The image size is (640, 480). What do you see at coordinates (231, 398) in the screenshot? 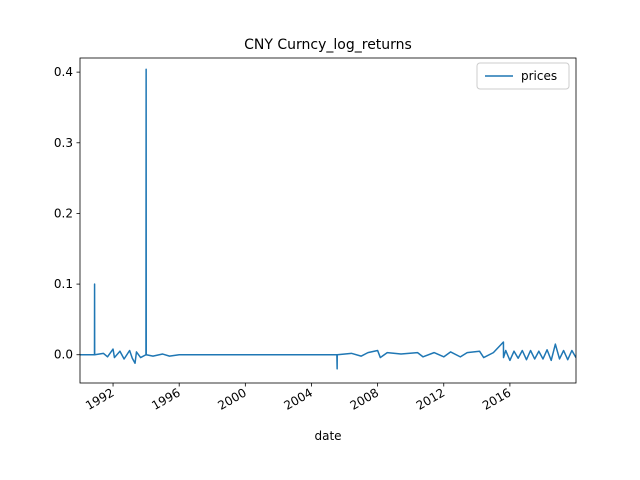
I see `x-tick-label: 2000` at bounding box center [231, 398].